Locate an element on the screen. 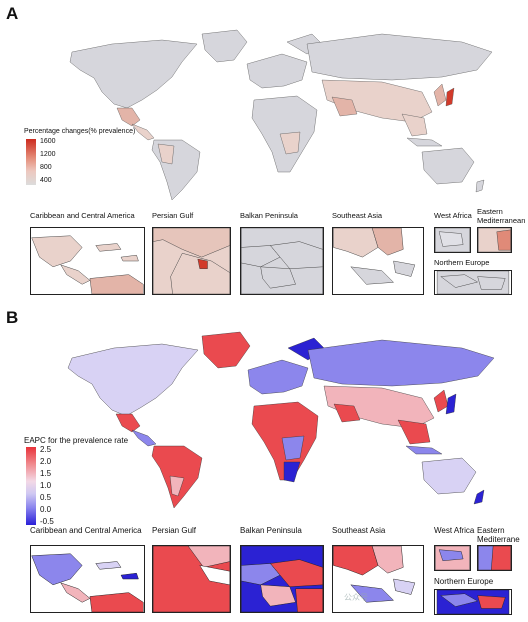 This screenshot has width=528, height=622. legend-b-tick: 1.5 is located at coordinates (46, 473).